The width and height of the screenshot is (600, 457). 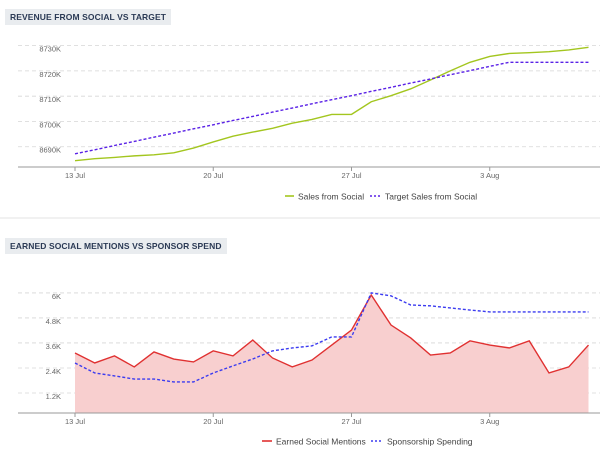 I want to click on y-tick-label: 6K, so click(x=56, y=296).